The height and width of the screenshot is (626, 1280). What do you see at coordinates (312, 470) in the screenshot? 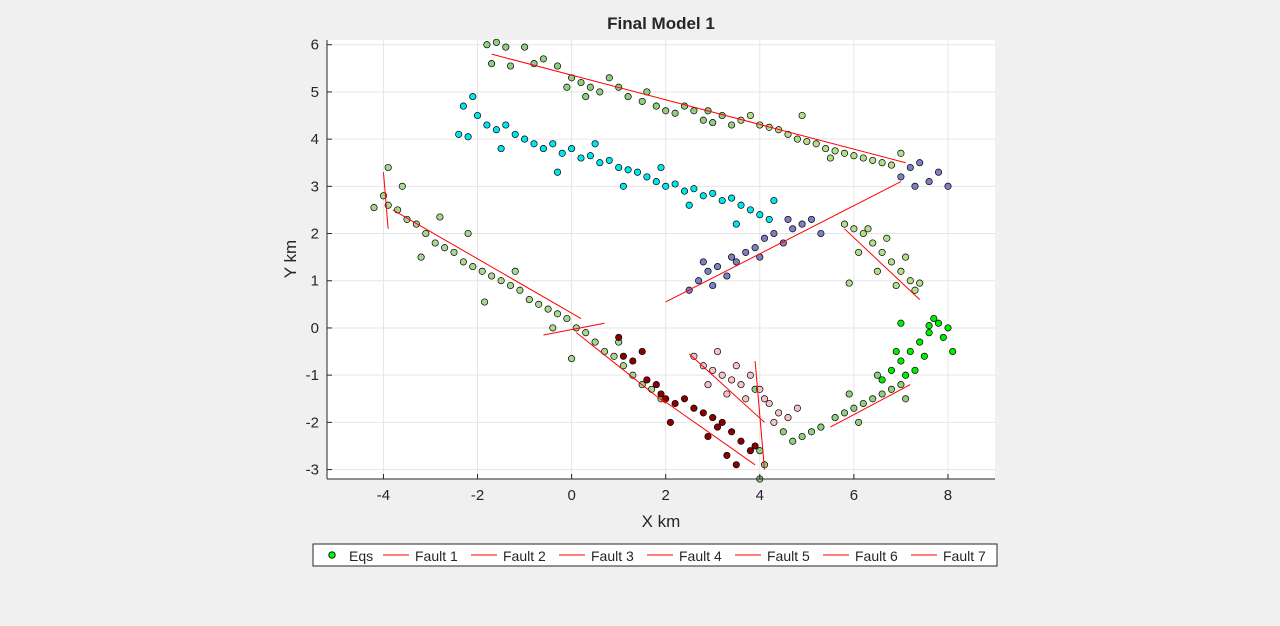
I see `y-tick-label: -3` at bounding box center [312, 470].